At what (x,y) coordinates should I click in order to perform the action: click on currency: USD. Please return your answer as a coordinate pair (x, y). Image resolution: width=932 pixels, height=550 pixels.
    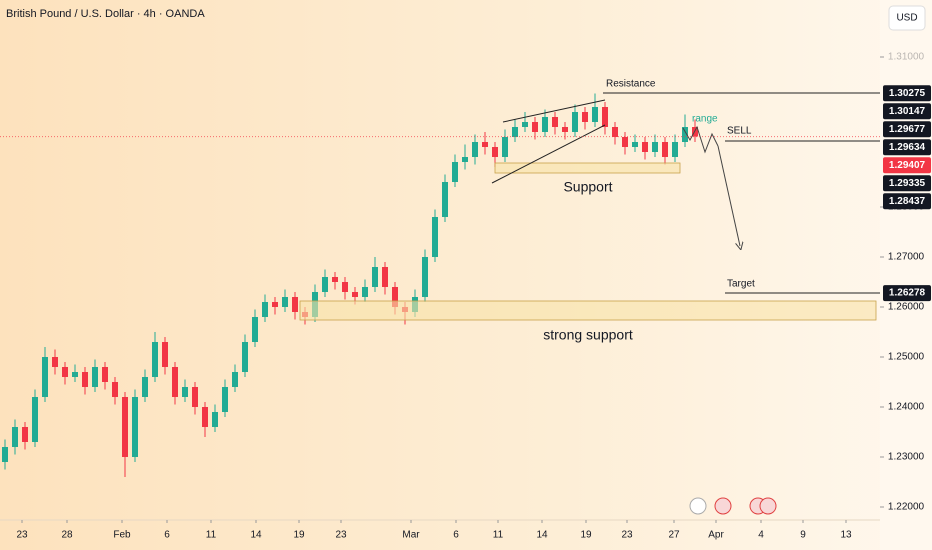
    Looking at the image, I should click on (906, 18).